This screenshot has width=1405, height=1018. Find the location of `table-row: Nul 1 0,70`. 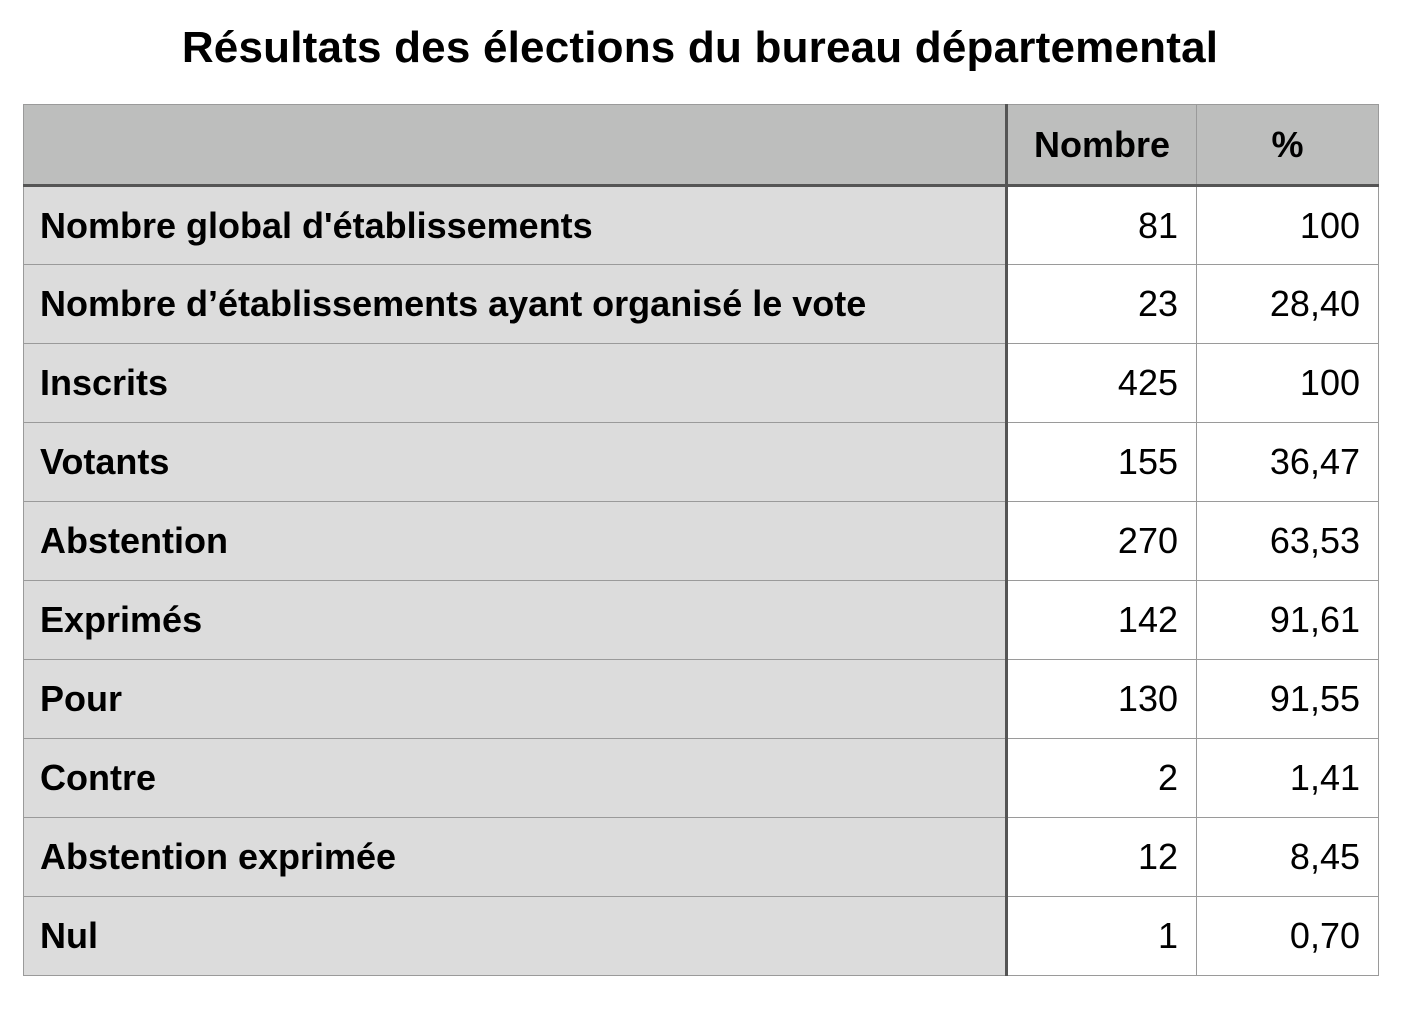

table-row: Nul 1 0,70 is located at coordinates (701, 936).